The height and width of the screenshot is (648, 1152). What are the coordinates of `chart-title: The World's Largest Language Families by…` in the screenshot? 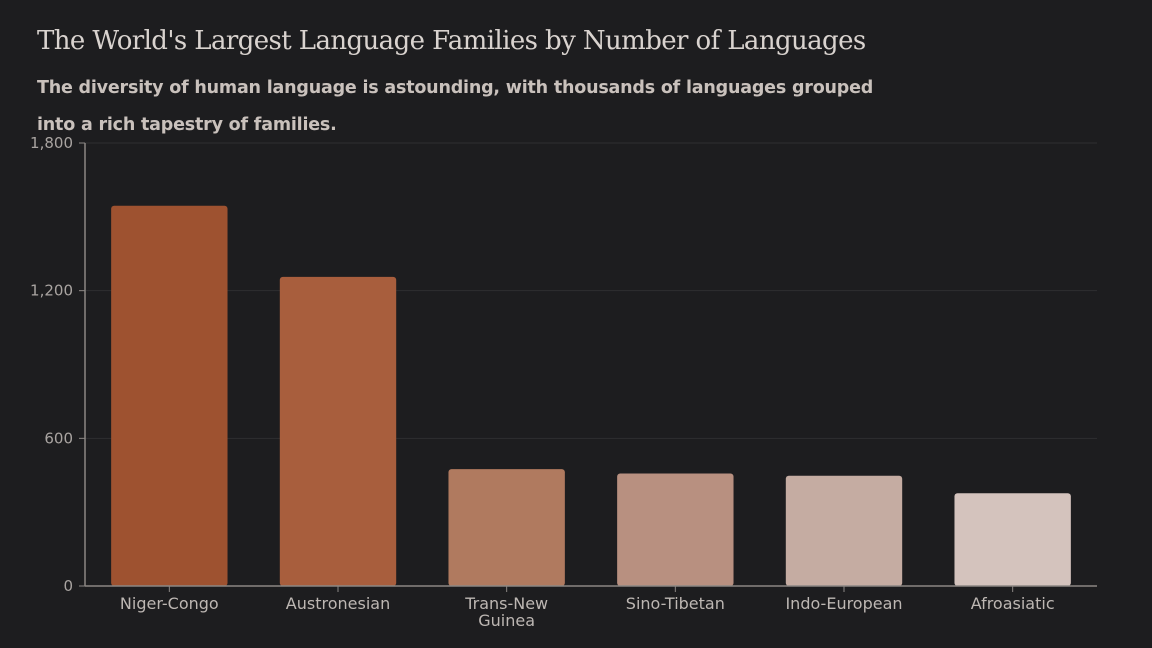 It's located at (451, 41).